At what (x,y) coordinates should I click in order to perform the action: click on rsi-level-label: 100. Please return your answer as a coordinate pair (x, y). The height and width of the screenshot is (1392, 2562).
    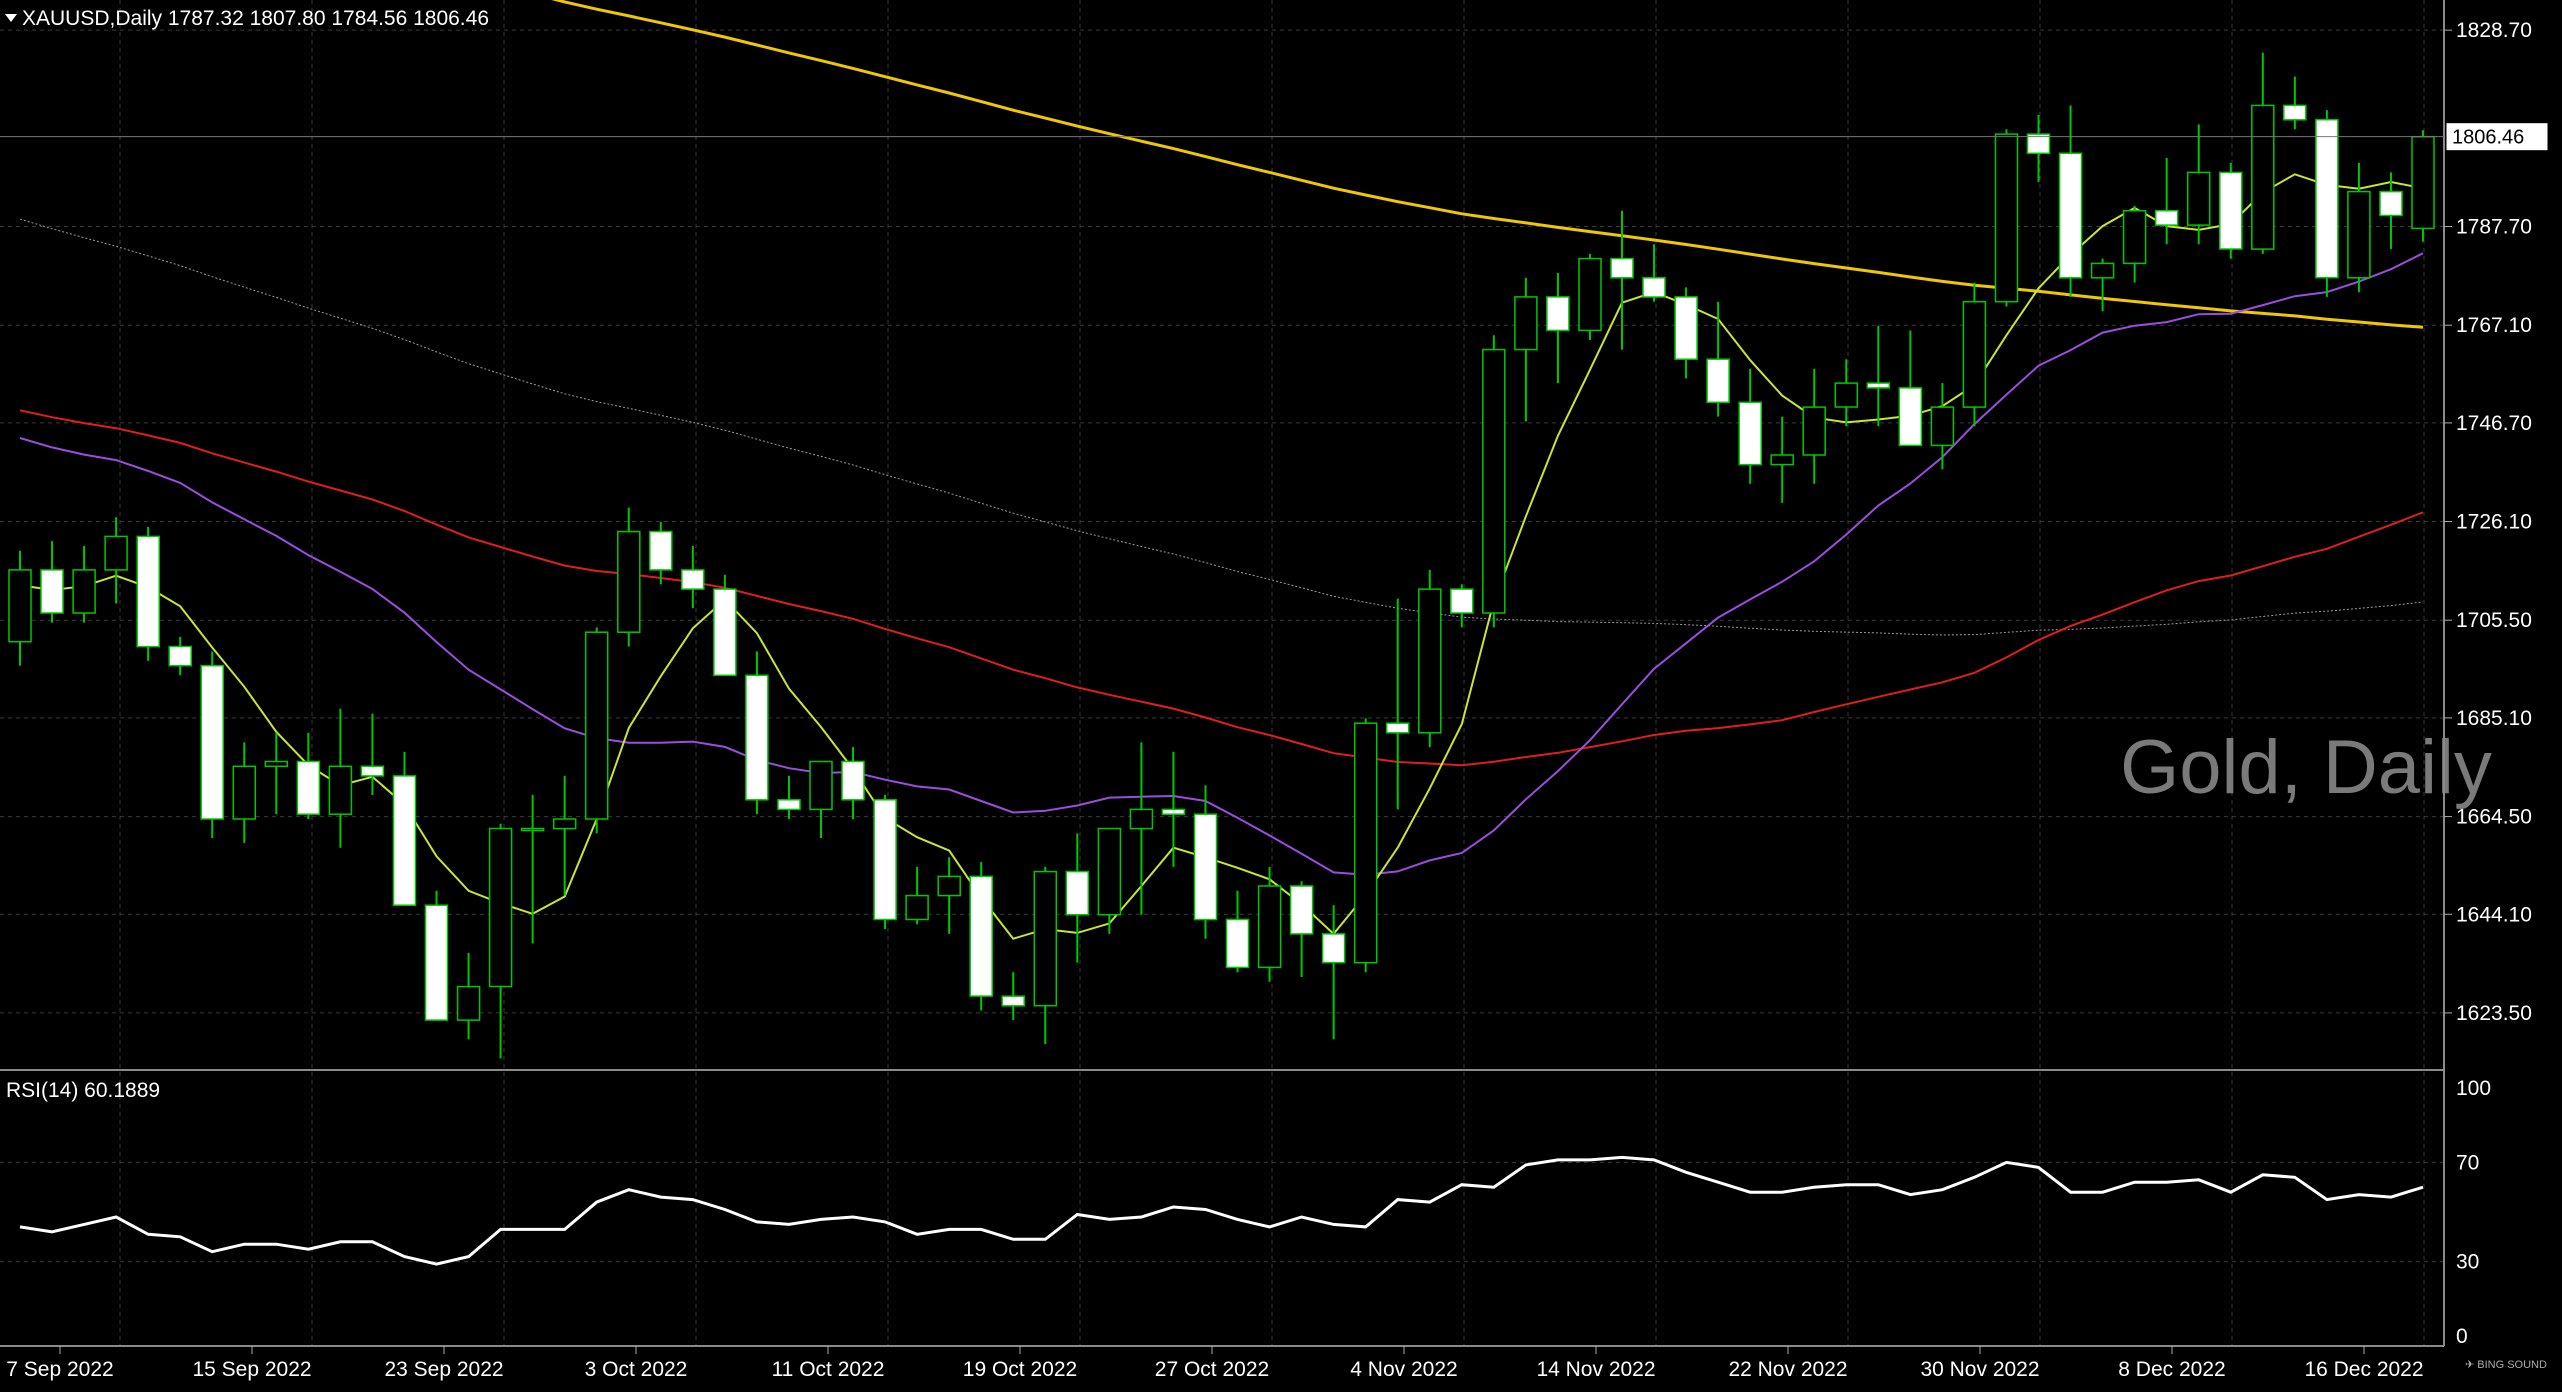
    Looking at the image, I should click on (2473, 1088).